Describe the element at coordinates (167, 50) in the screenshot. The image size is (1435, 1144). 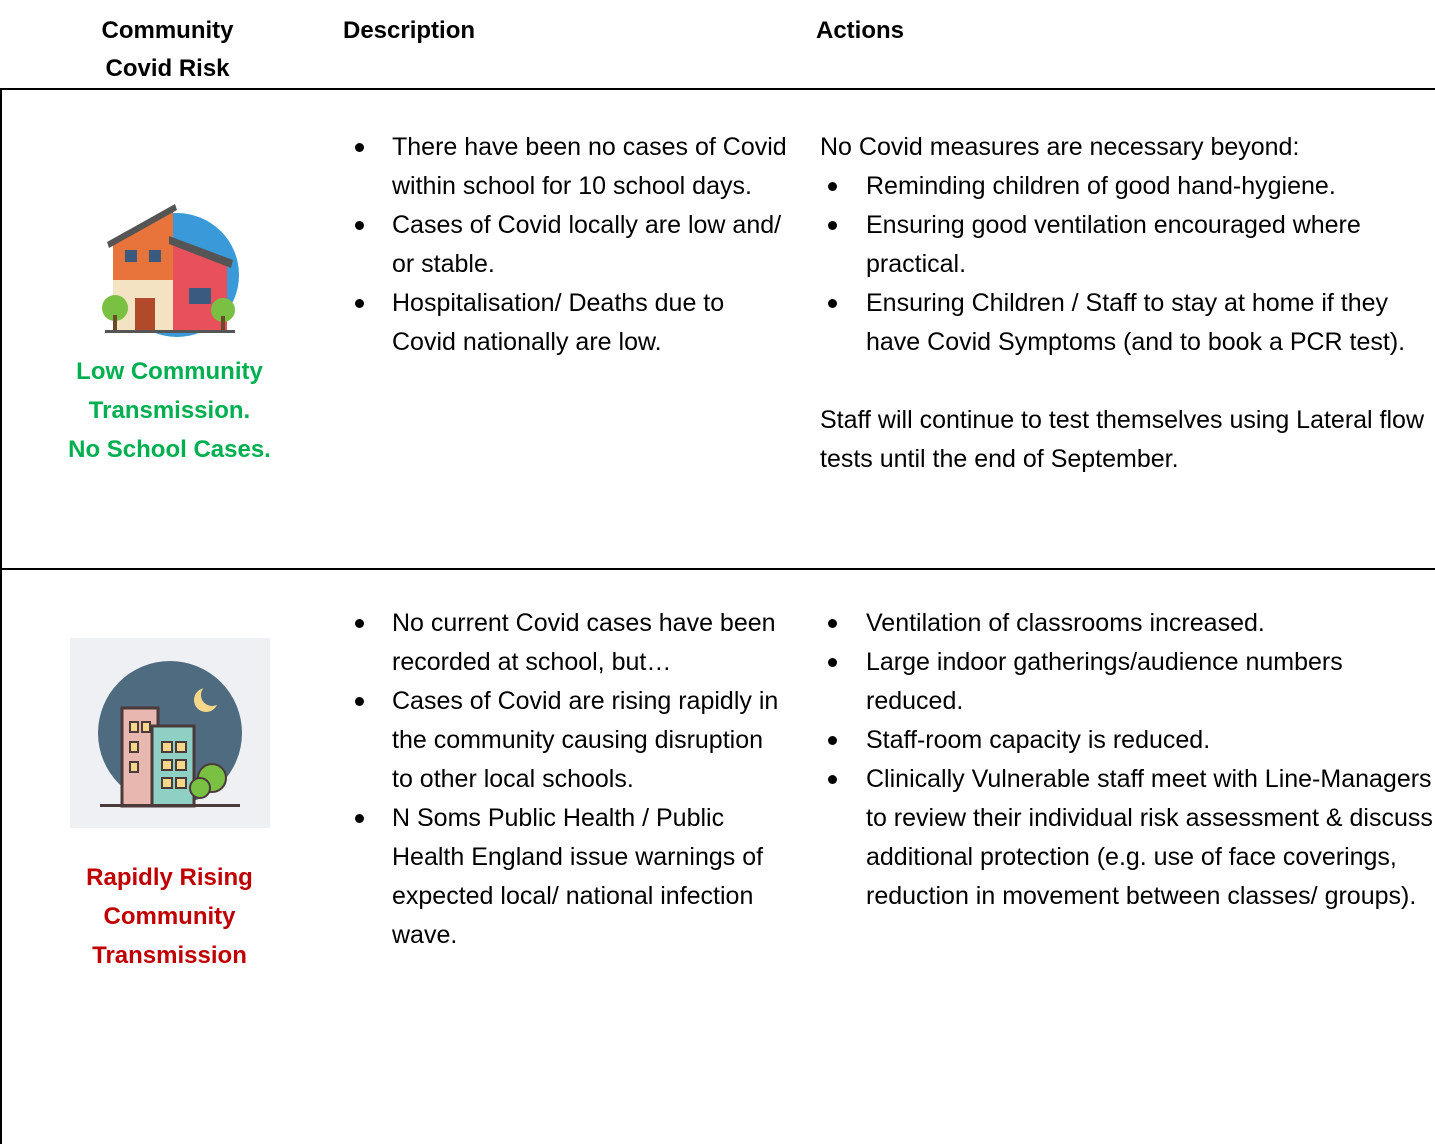
I see `header-cell: Community Covid Risk` at that location.